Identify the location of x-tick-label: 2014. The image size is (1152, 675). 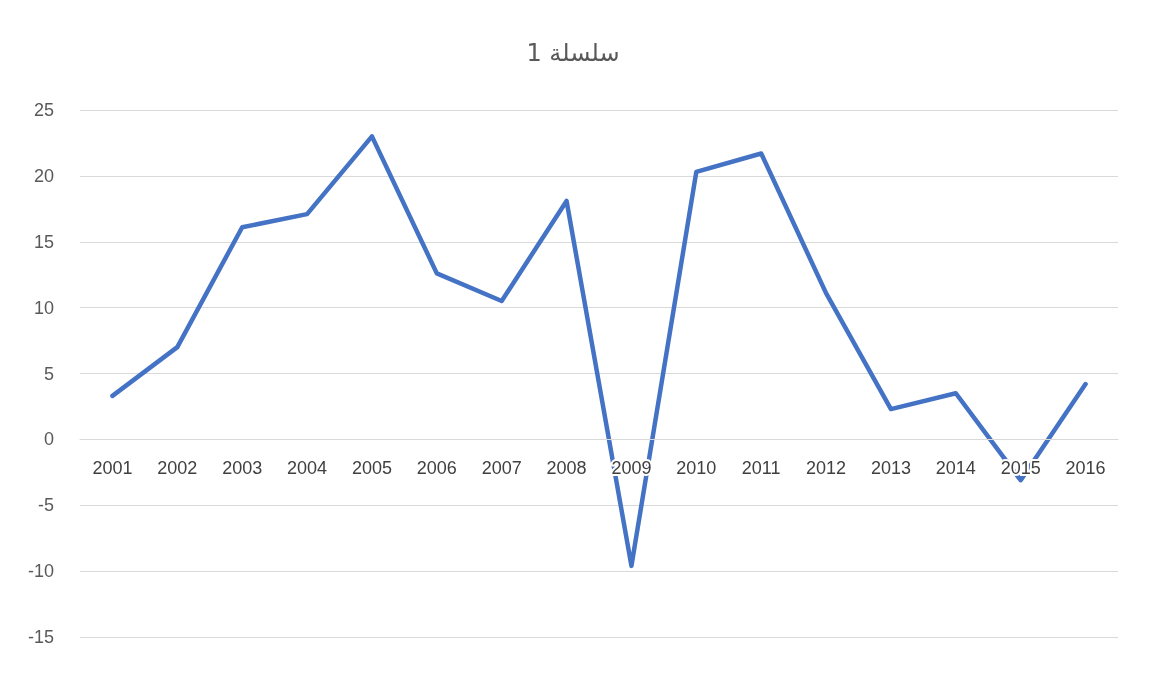
(955, 468).